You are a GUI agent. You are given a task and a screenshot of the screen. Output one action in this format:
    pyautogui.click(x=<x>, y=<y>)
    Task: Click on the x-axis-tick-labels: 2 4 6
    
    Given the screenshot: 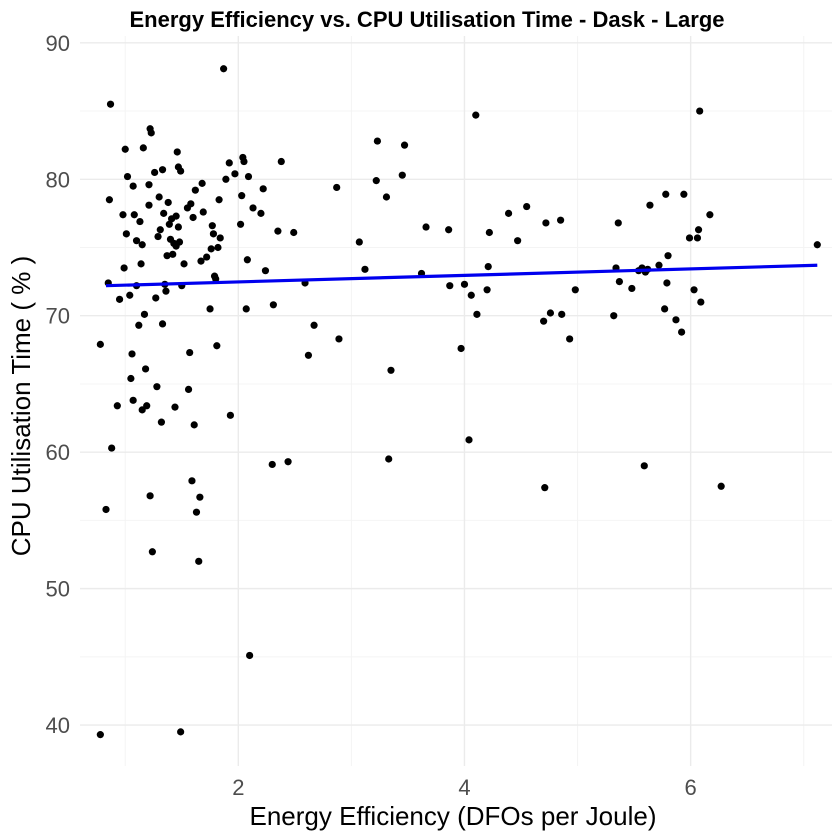 What is the action you would take?
    pyautogui.click(x=464, y=787)
    